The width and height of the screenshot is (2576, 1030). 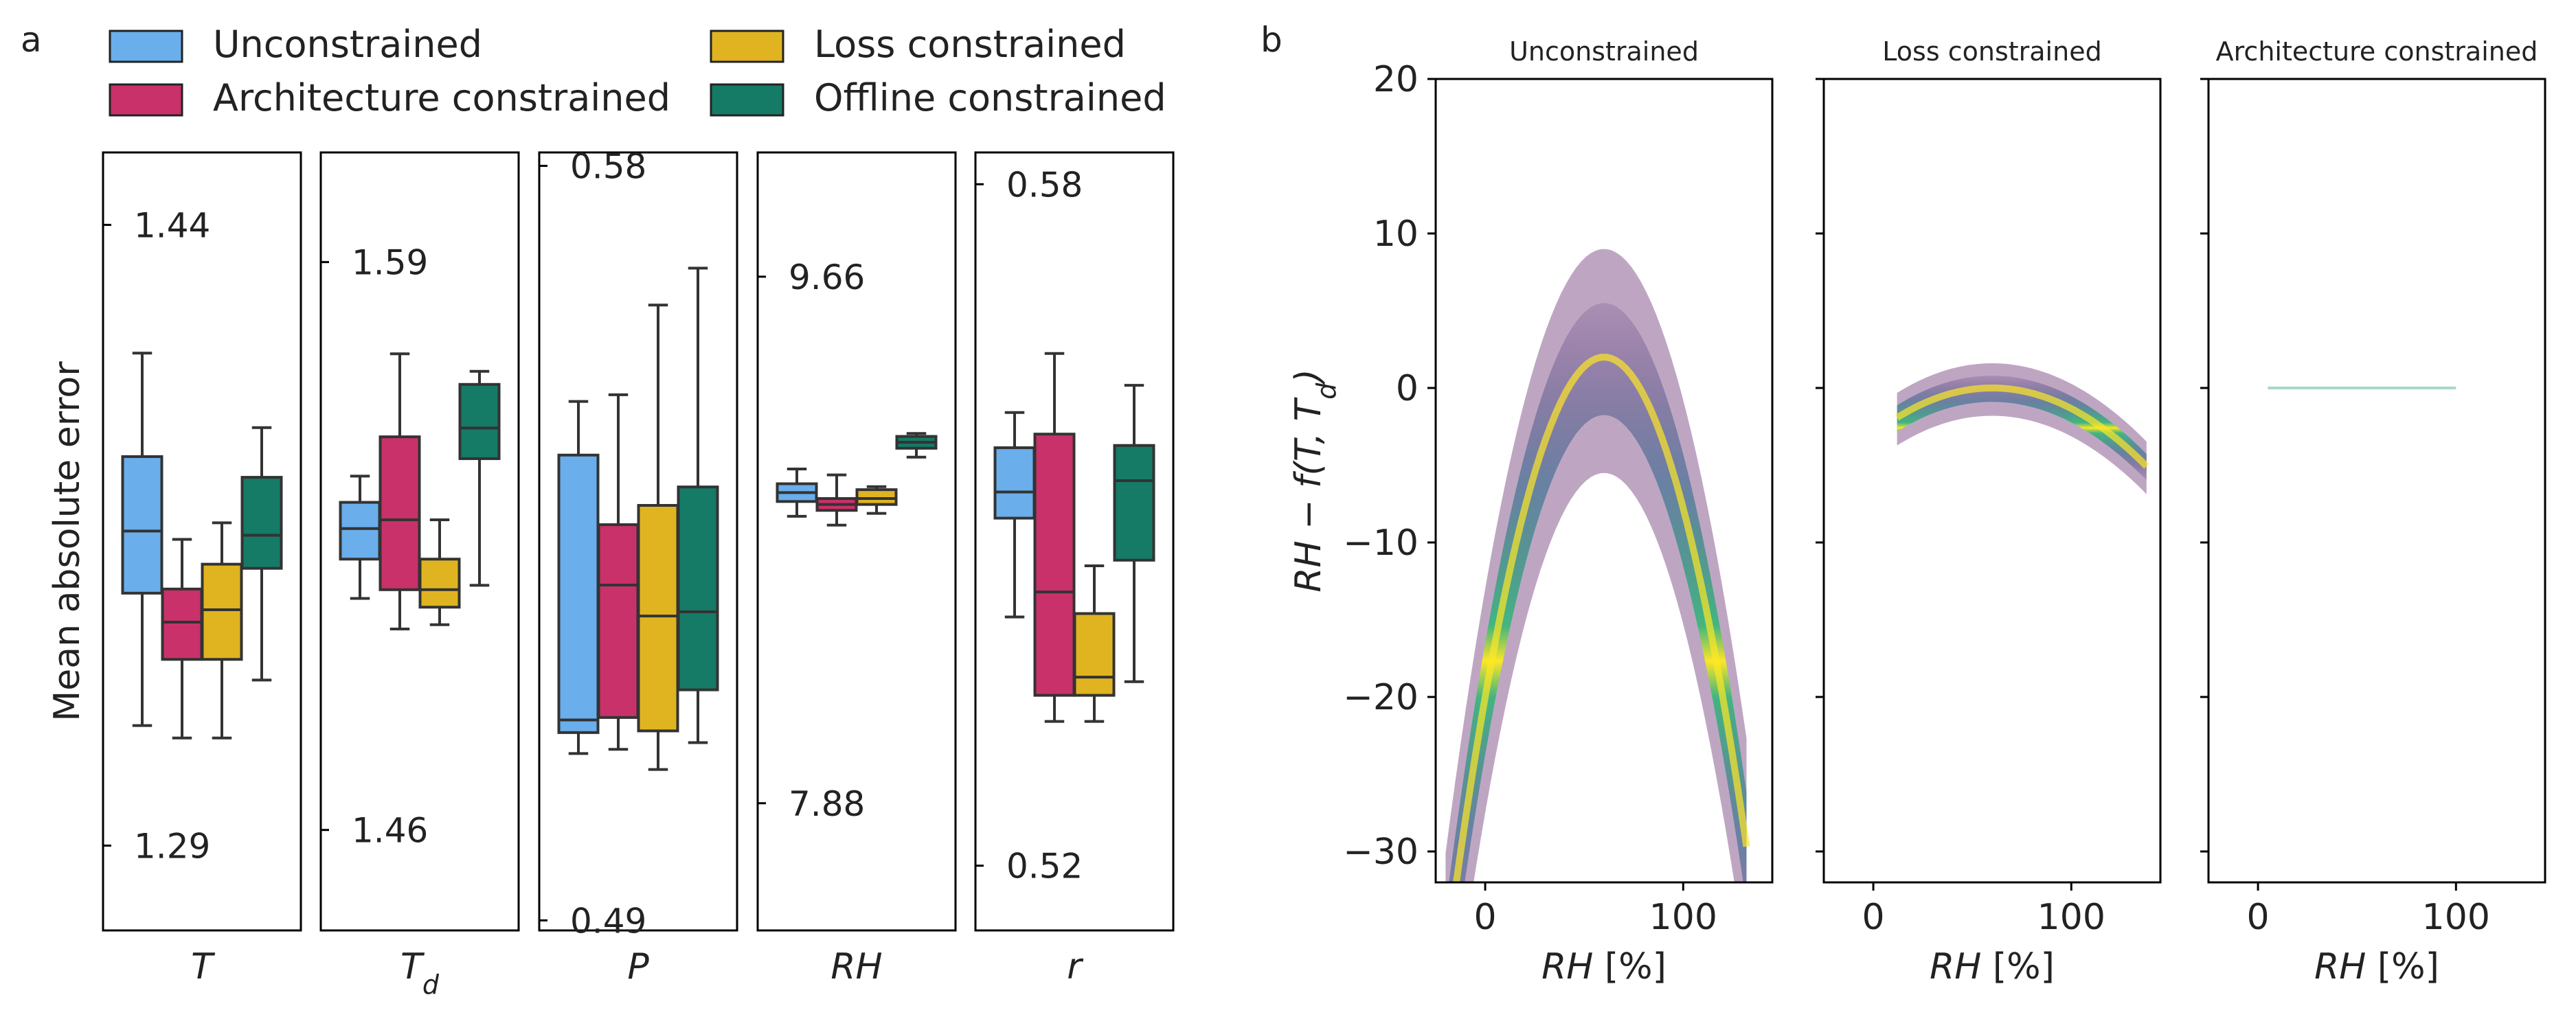 What do you see at coordinates (146, 46) in the screenshot?
I see `legend-swatch-unconstrained` at bounding box center [146, 46].